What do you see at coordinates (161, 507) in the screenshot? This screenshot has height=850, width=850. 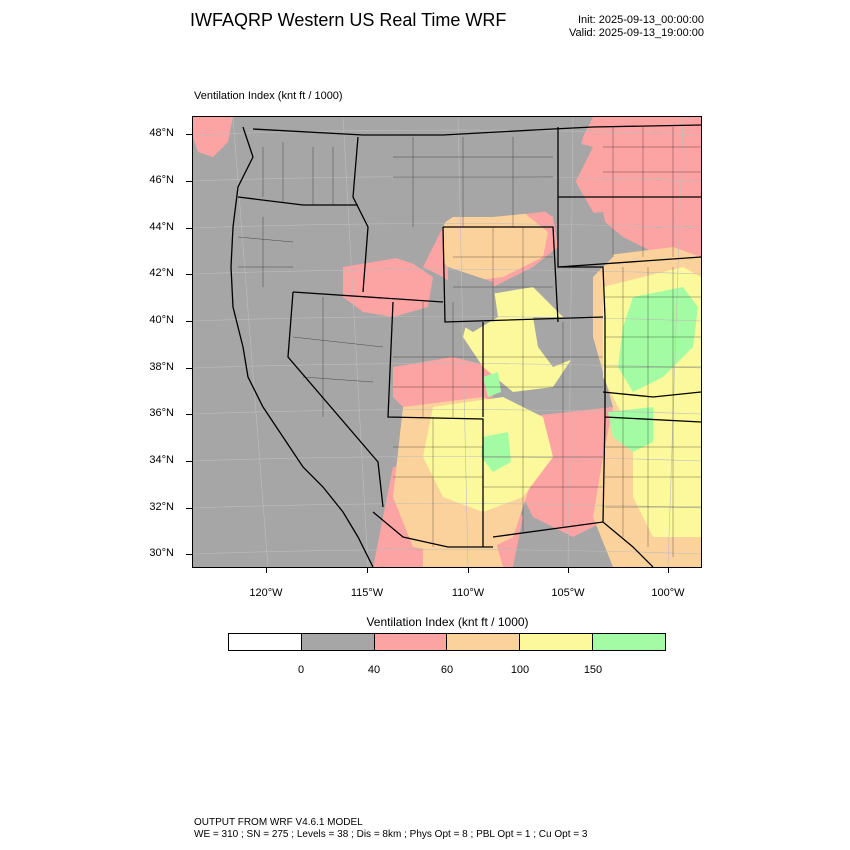 I see `lat-label: 32°N` at bounding box center [161, 507].